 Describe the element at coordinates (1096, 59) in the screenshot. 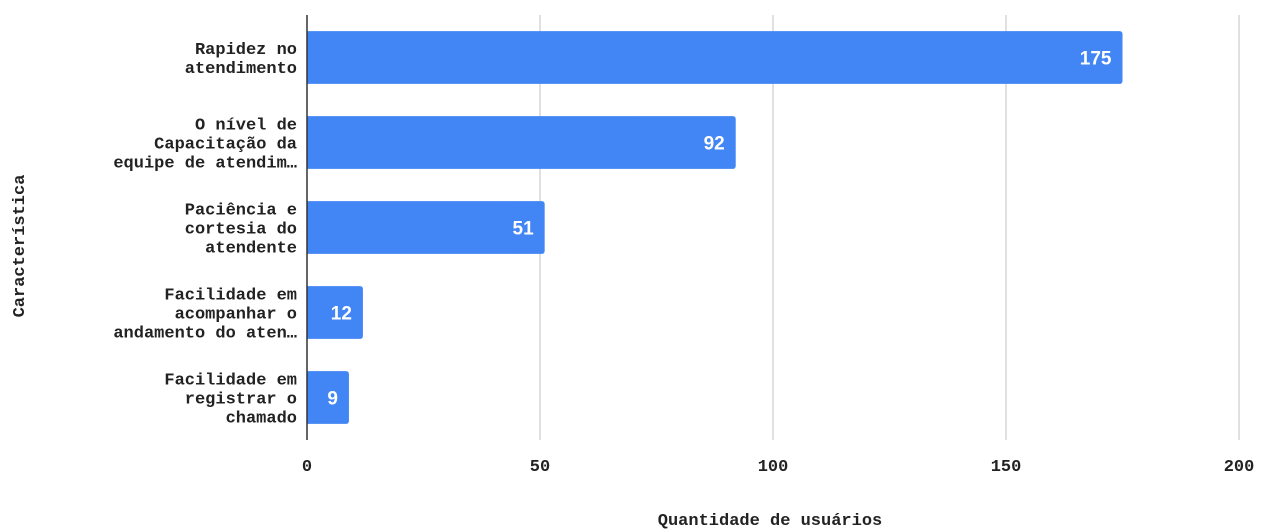

I see `bar-value-label: 175` at that location.